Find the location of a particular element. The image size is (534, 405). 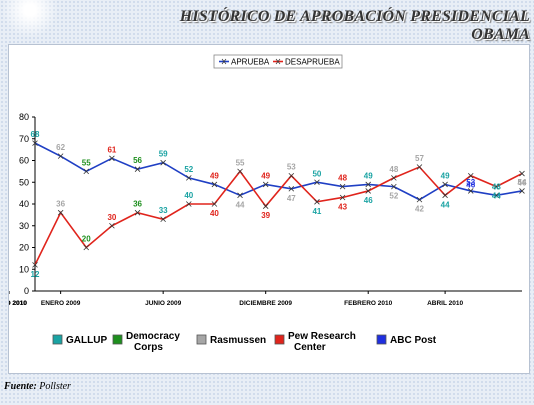

disapprove-data-label: 41 is located at coordinates (316, 211).